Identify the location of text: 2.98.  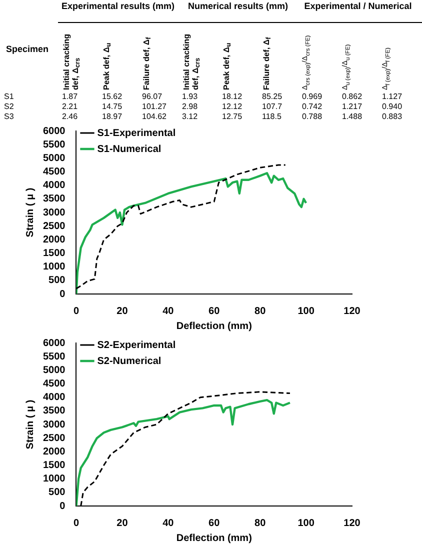
(190, 106).